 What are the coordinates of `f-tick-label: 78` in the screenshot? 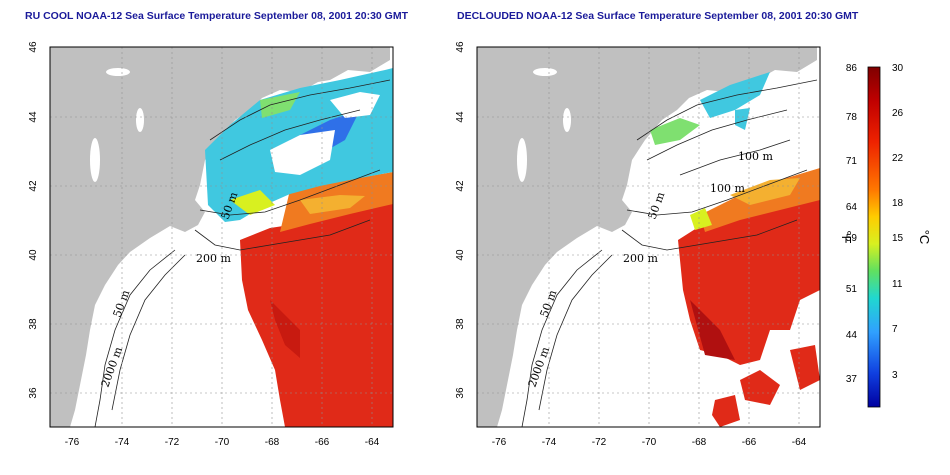 It's located at (852, 117).